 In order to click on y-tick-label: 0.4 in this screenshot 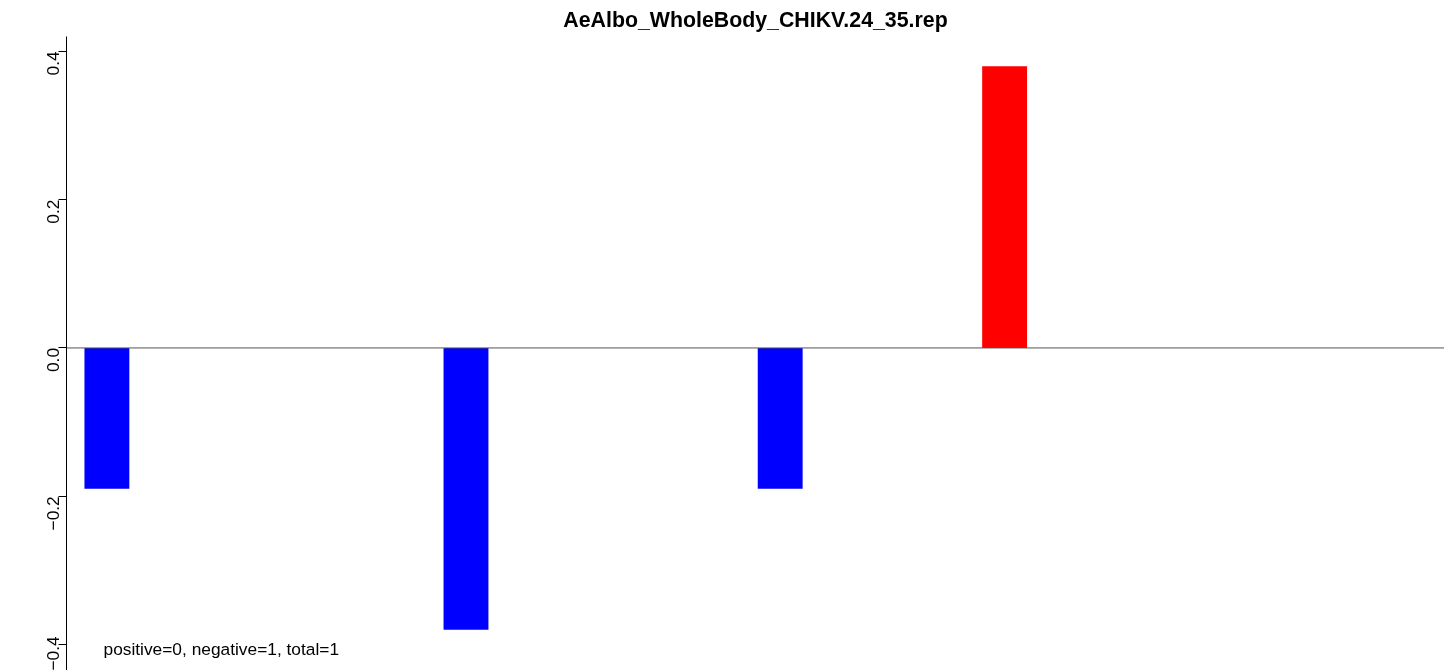, I will do `click(53, 63)`.